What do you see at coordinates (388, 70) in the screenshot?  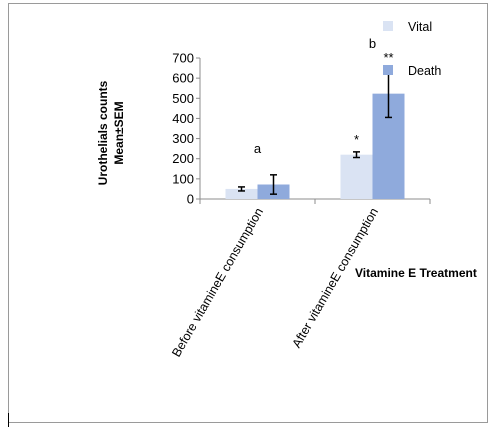 I see `legend-swatch-death` at bounding box center [388, 70].